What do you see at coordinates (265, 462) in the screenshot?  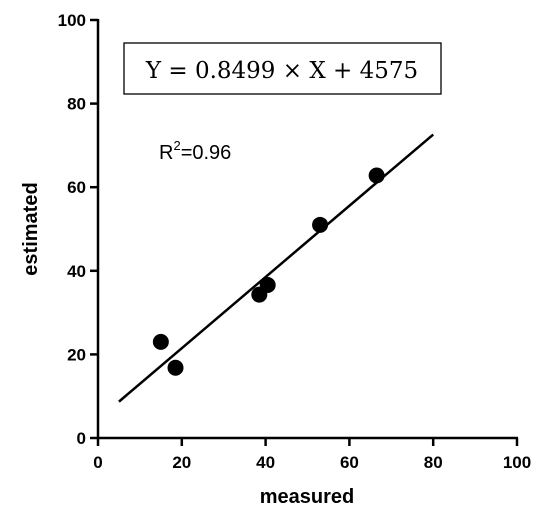 I see `x-tick-label: 40` at bounding box center [265, 462].